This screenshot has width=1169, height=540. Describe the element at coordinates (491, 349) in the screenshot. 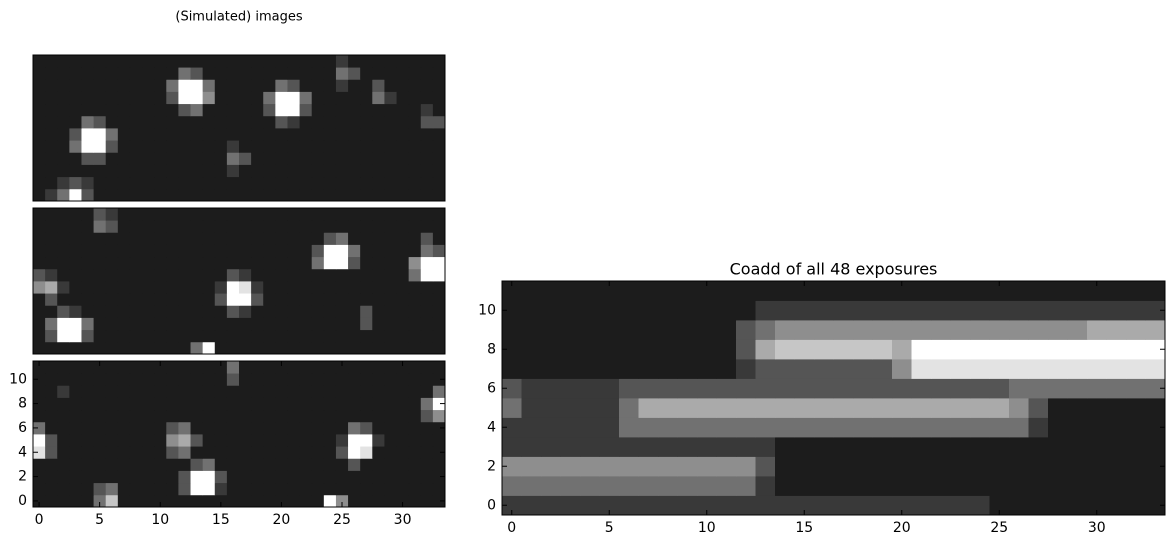

I see `y-tick-label: 8` at that location.